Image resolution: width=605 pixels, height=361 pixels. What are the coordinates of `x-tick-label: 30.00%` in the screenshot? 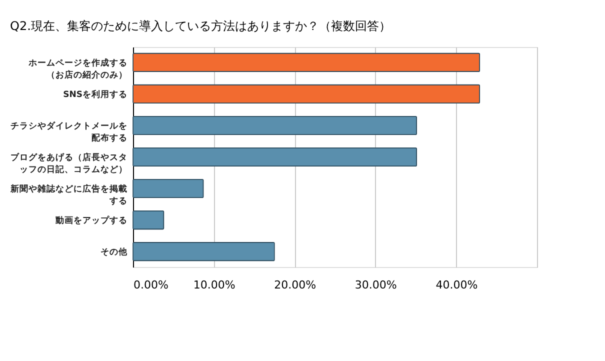 It's located at (375, 285).